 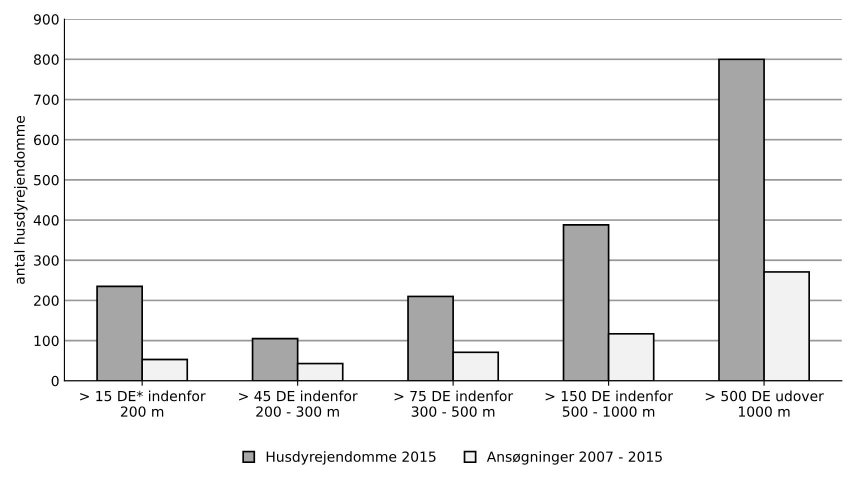 I want to click on x-tick-label: > 45 DE indenfor 200 - 300 m, so click(x=298, y=403).